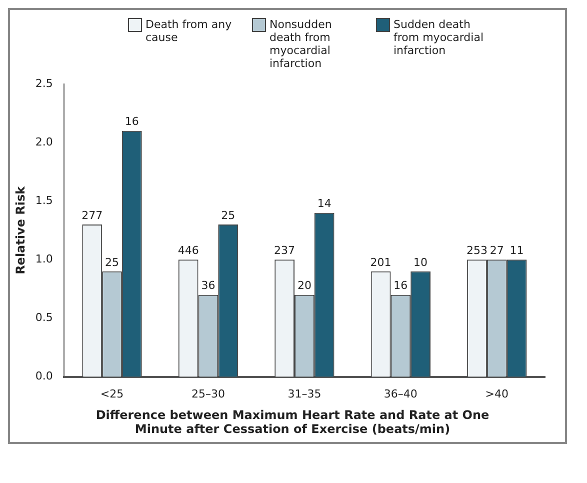  I want to click on x-tick-label: 25–30, so click(208, 393).